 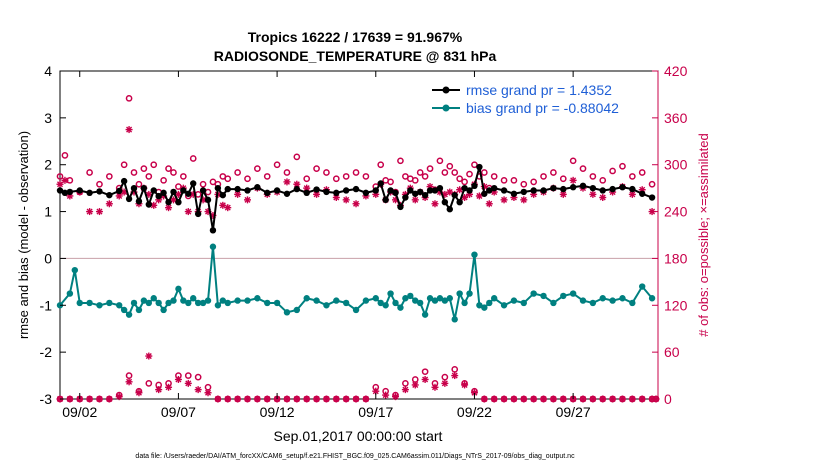 What do you see at coordinates (676, 165) in the screenshot?
I see `y-right-tick-label: 300` at bounding box center [676, 165].